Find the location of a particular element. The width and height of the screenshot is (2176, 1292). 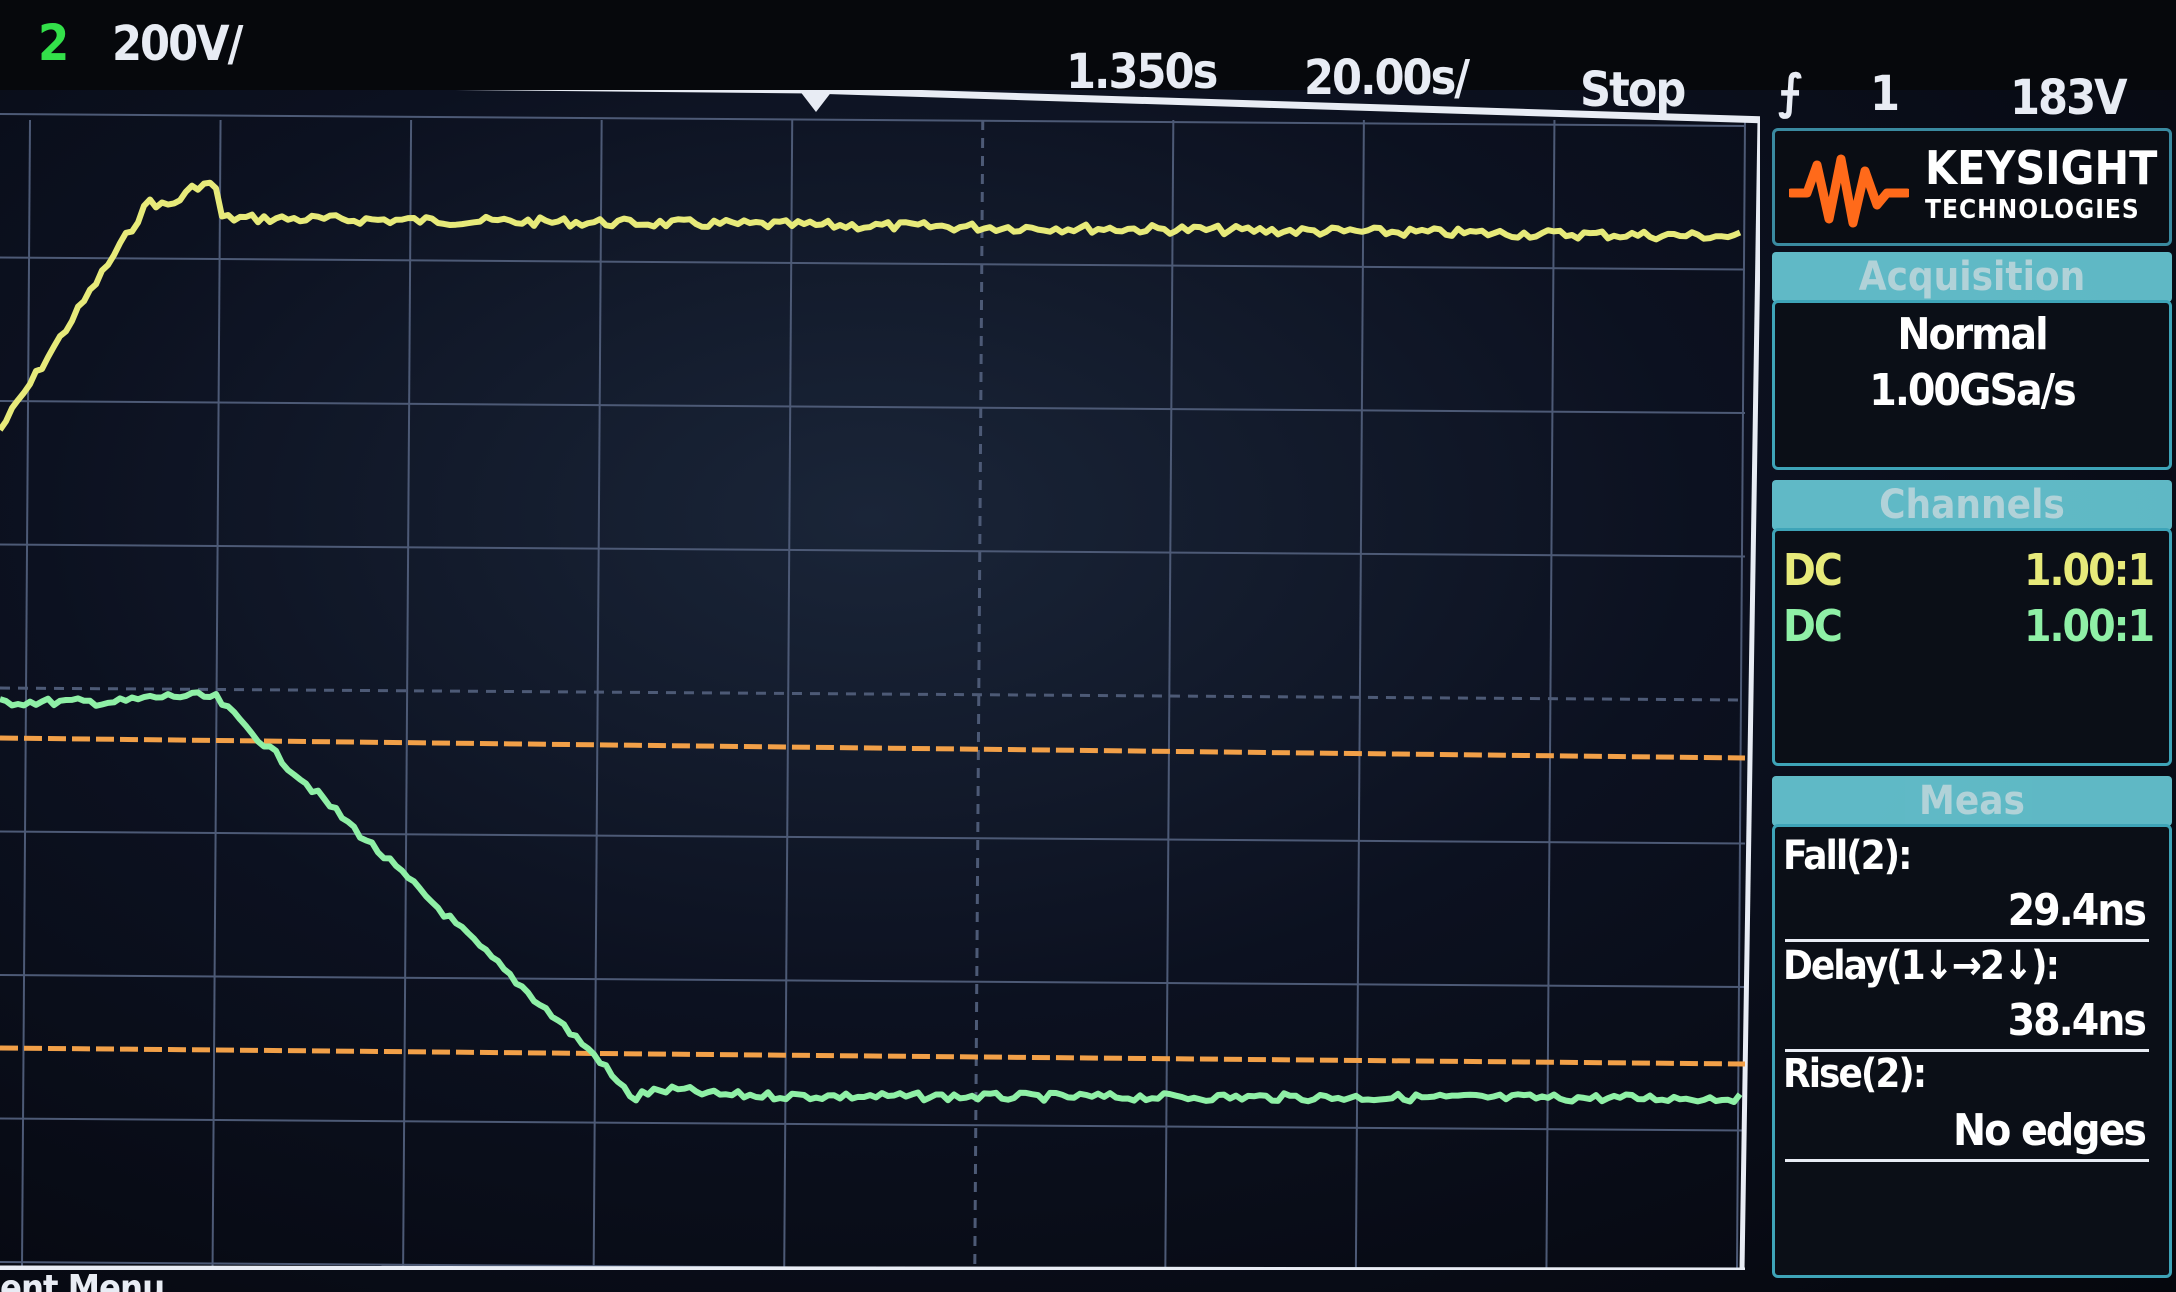

run-state: Stop is located at coordinates (1633, 90).